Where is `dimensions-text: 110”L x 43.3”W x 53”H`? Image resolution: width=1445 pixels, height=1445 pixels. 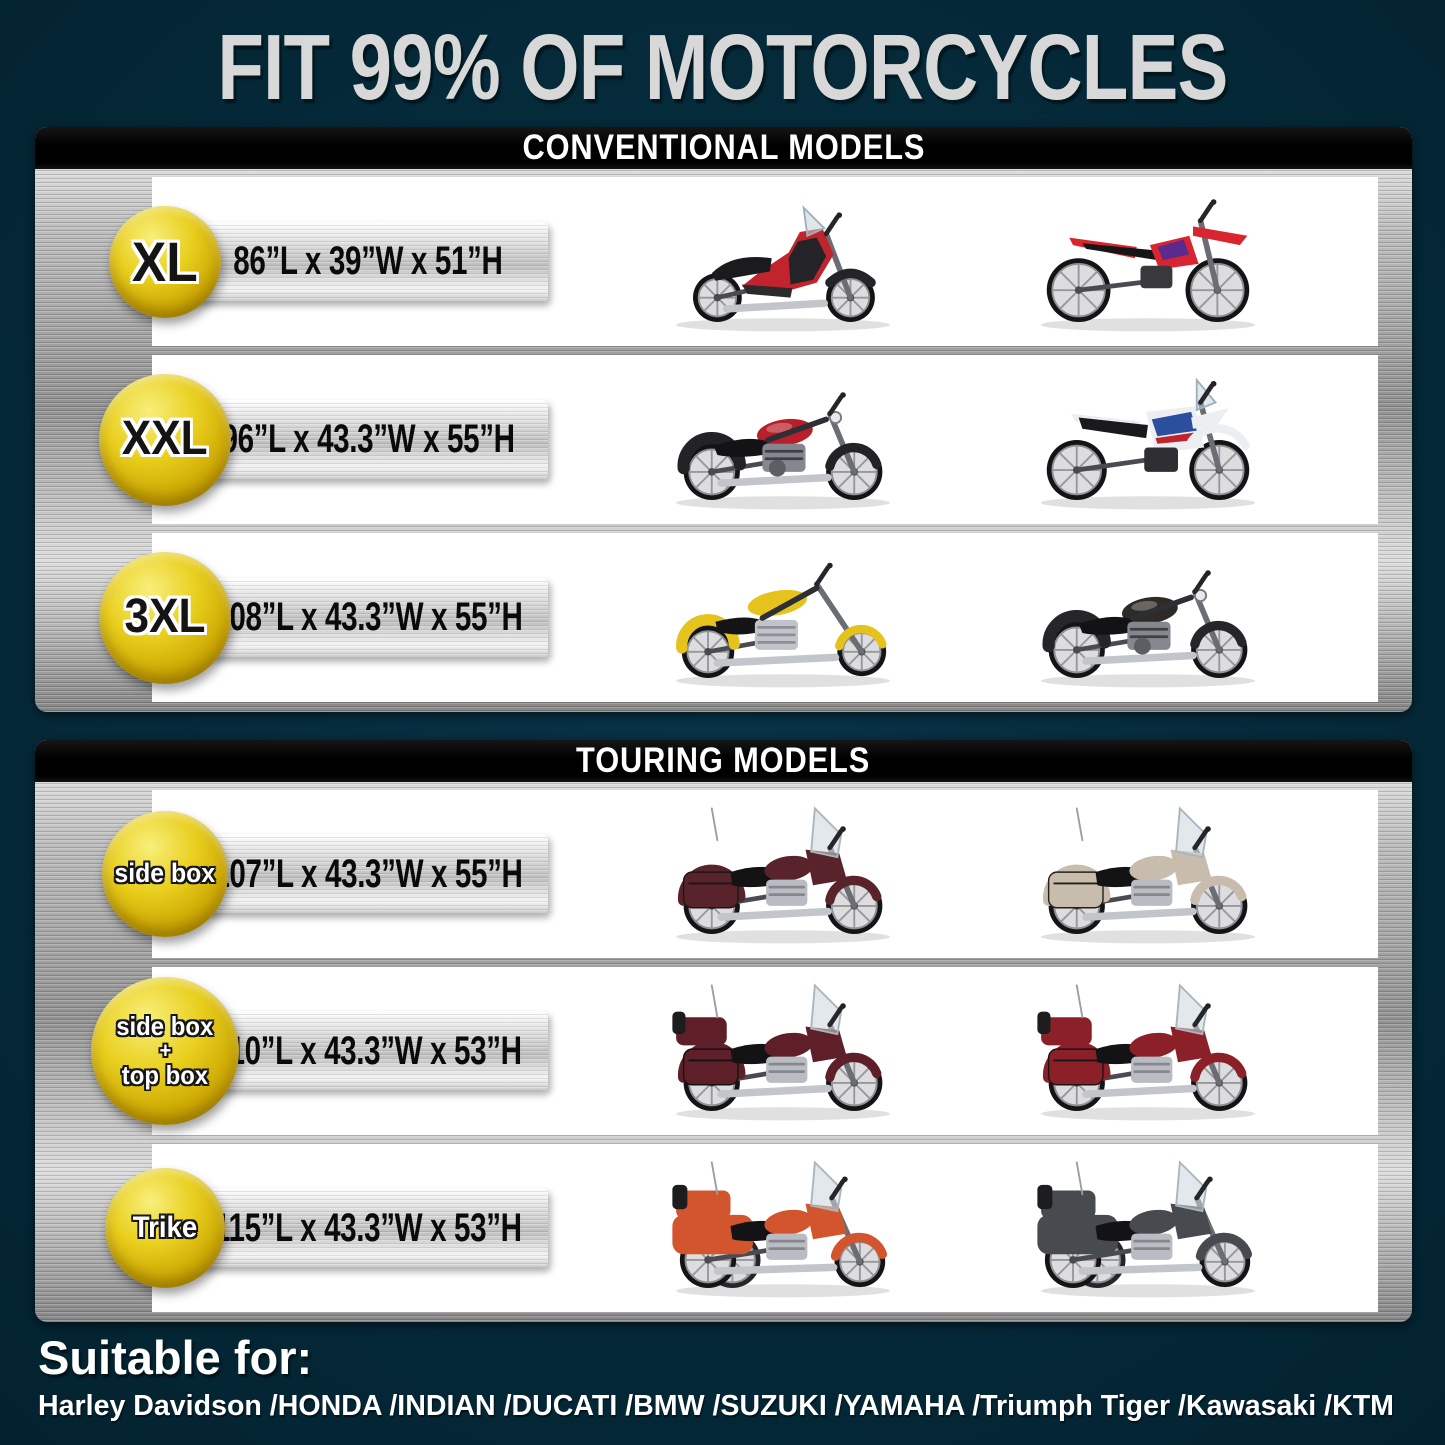 dimensions-text: 110”L x 43.3”W x 53”H is located at coordinates (368, 1050).